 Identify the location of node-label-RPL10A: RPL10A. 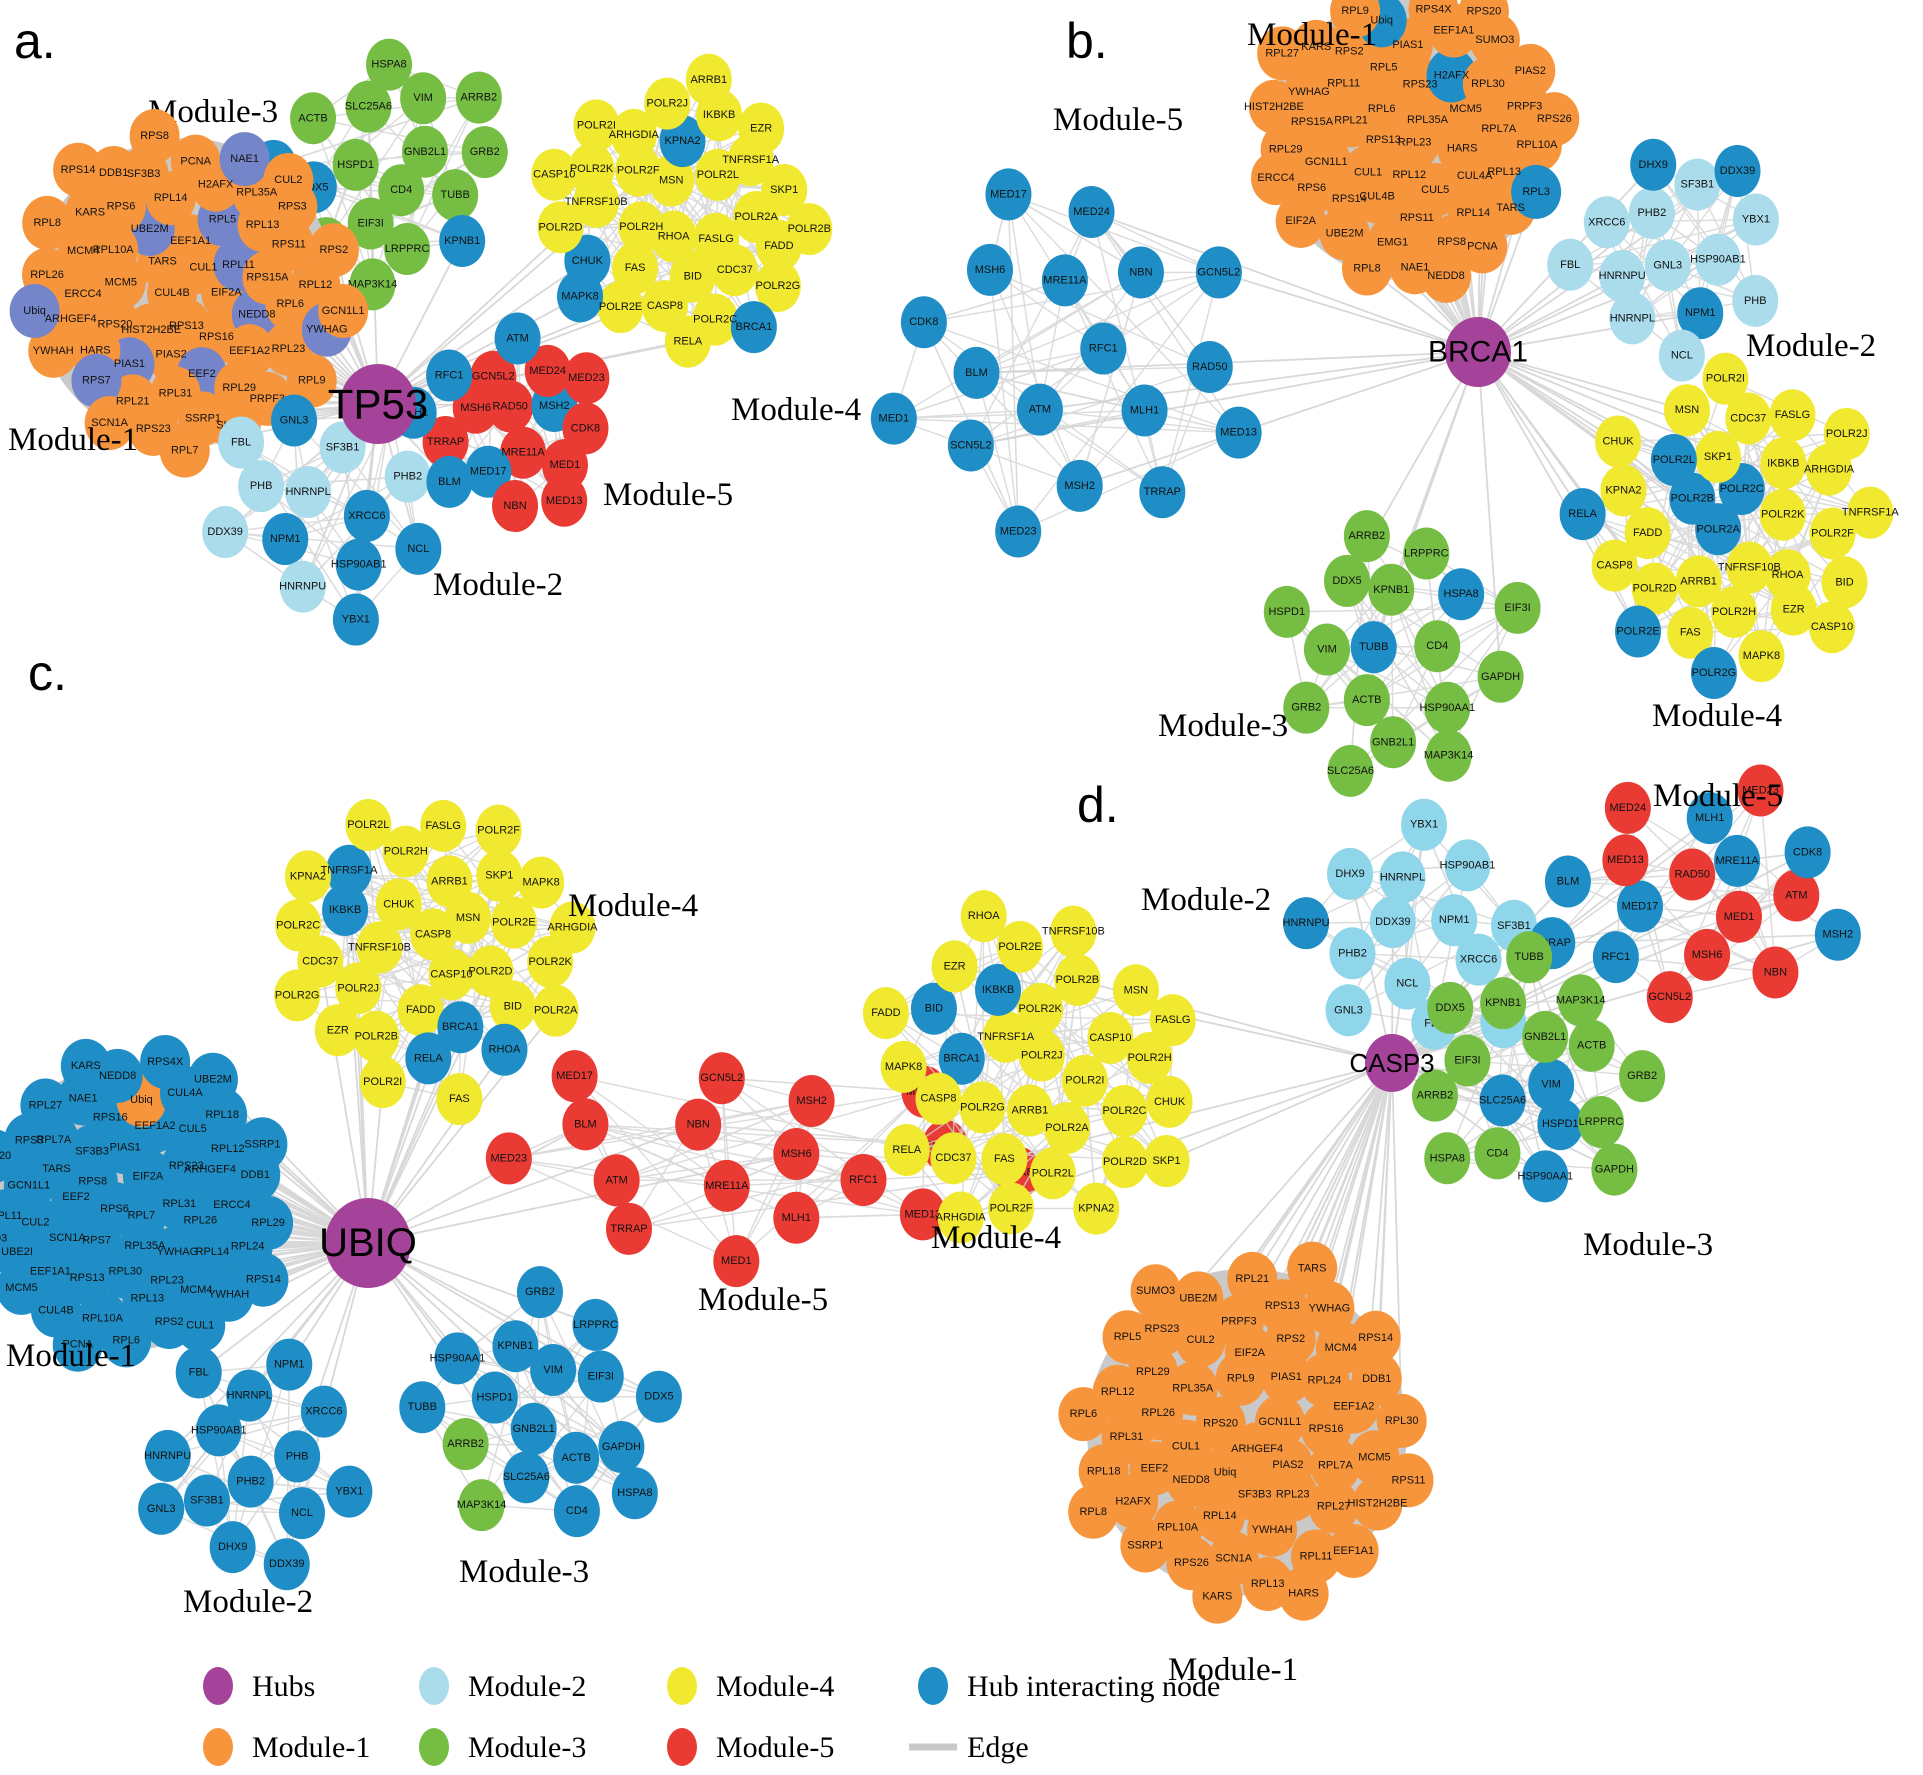
(103, 1319).